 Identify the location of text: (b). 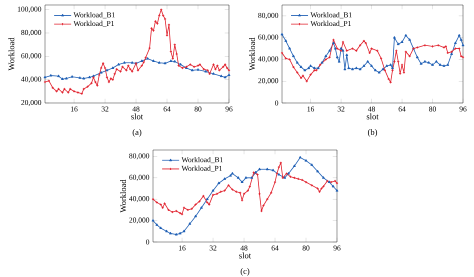
(373, 133).